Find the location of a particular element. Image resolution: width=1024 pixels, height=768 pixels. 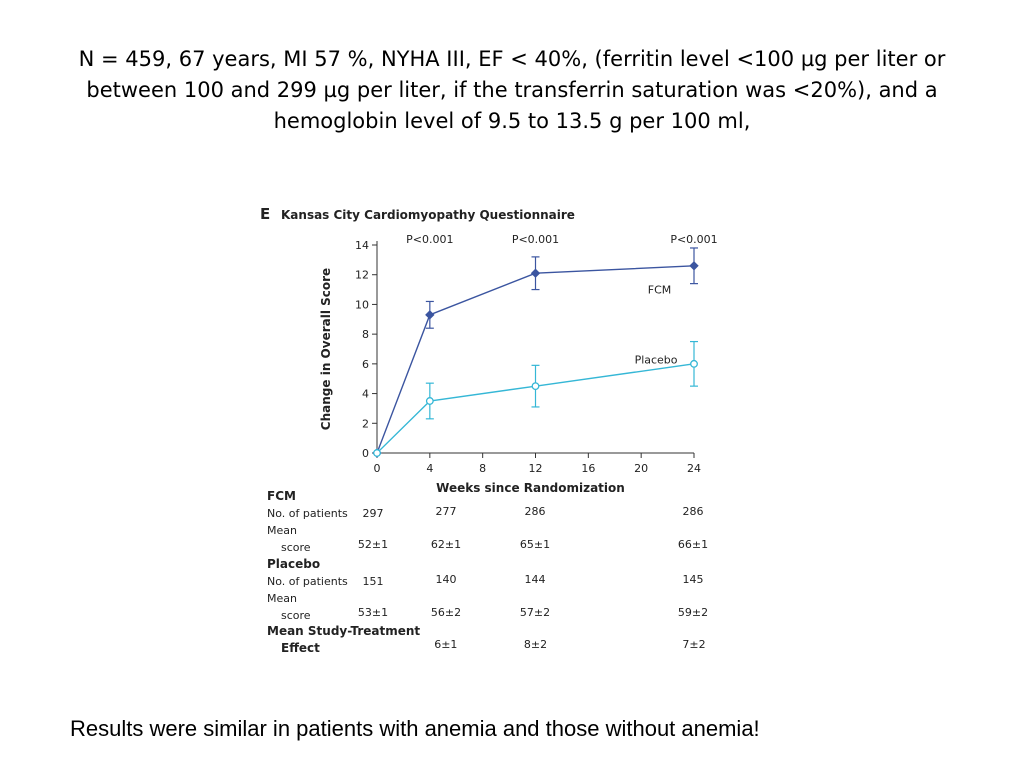

y-tick-label: 4 is located at coordinates (365, 394).